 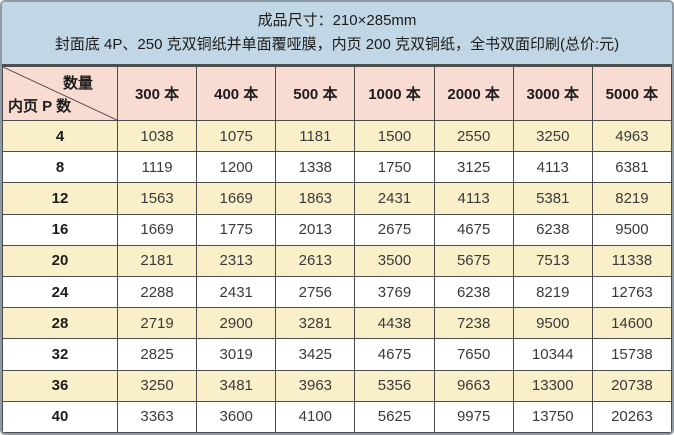 What do you see at coordinates (473, 416) in the screenshot?
I see `price-cell: 9975` at bounding box center [473, 416].